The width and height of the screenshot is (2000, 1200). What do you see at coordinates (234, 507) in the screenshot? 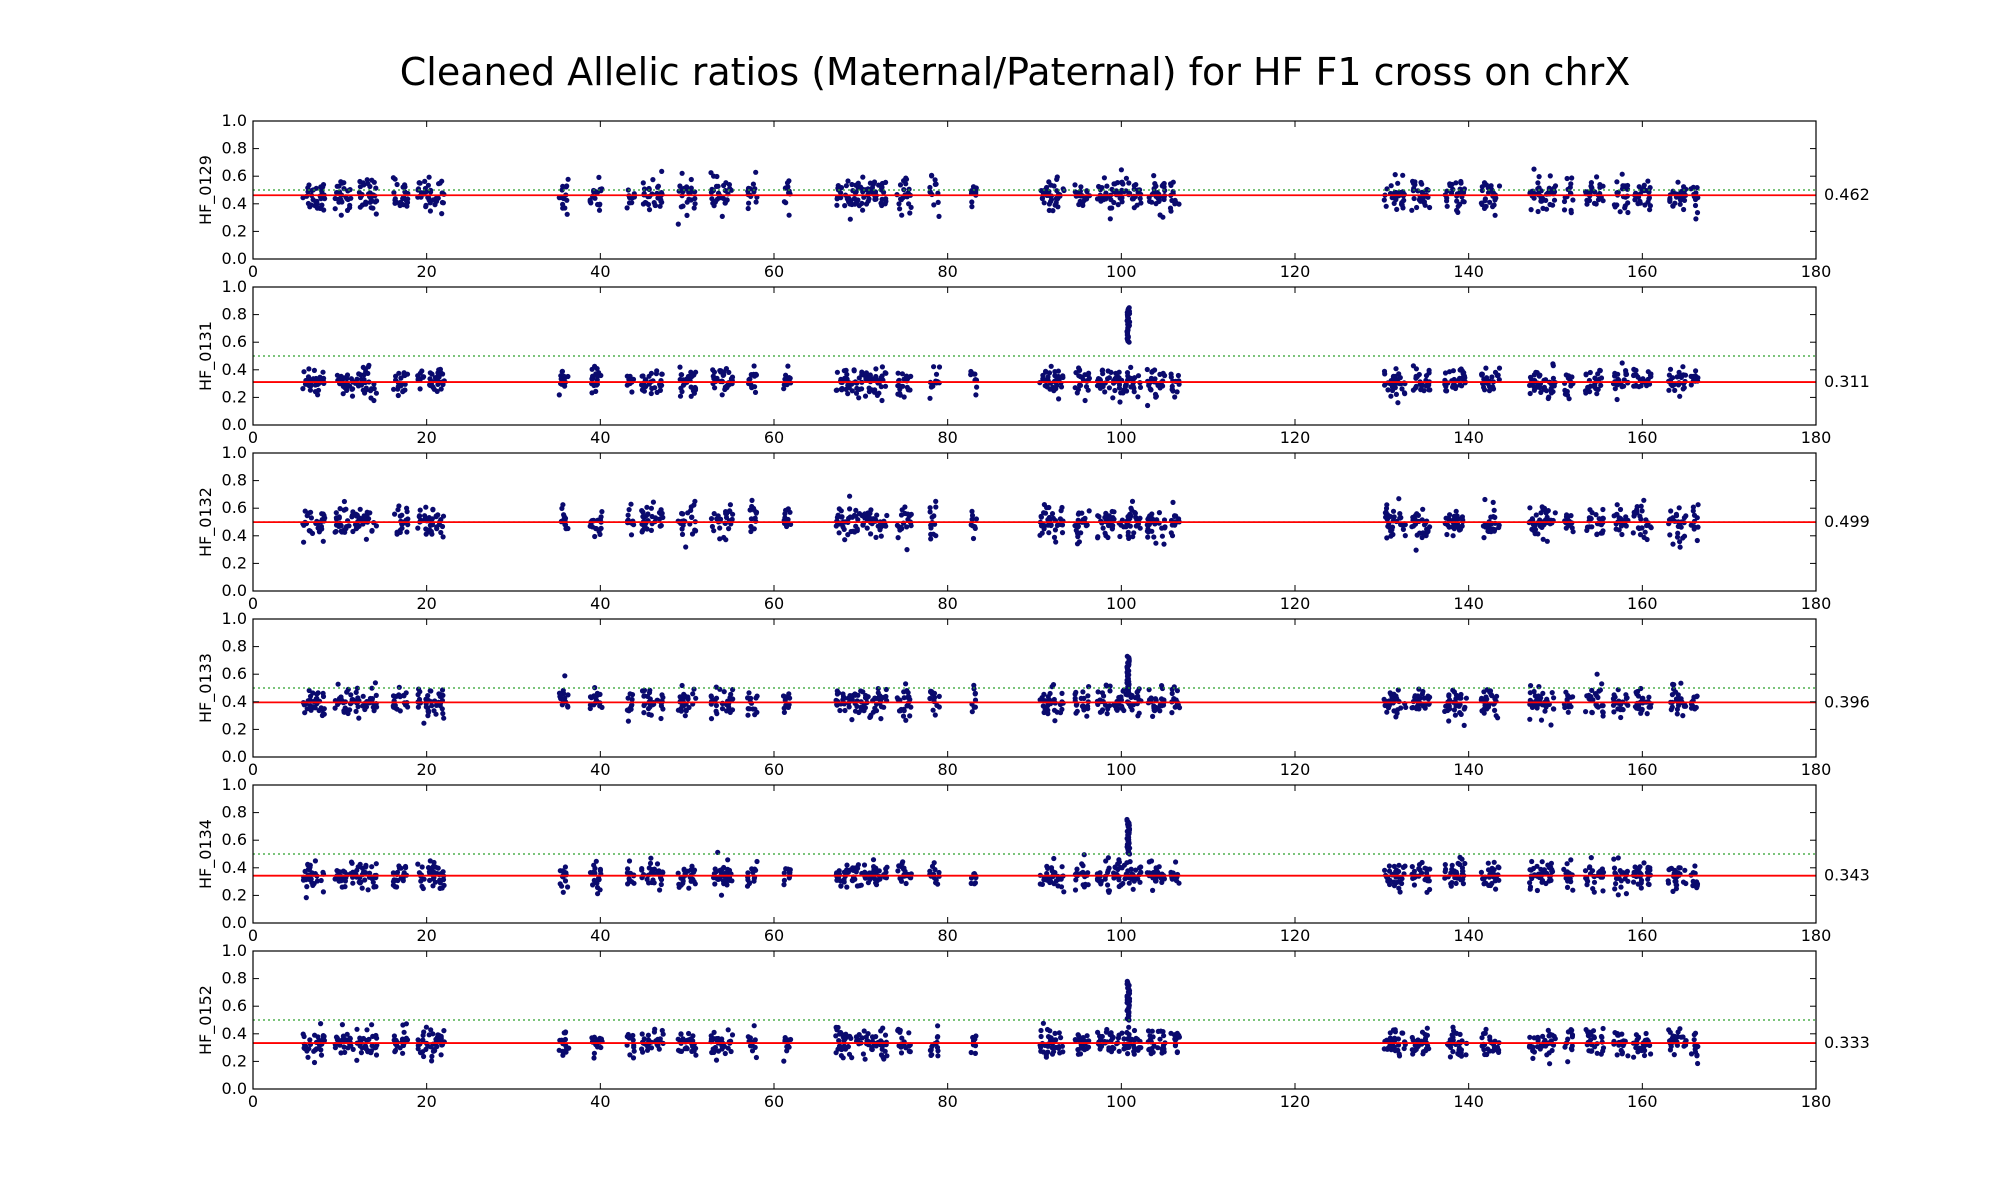
I see `y-tick-label: 0.6` at bounding box center [234, 507].